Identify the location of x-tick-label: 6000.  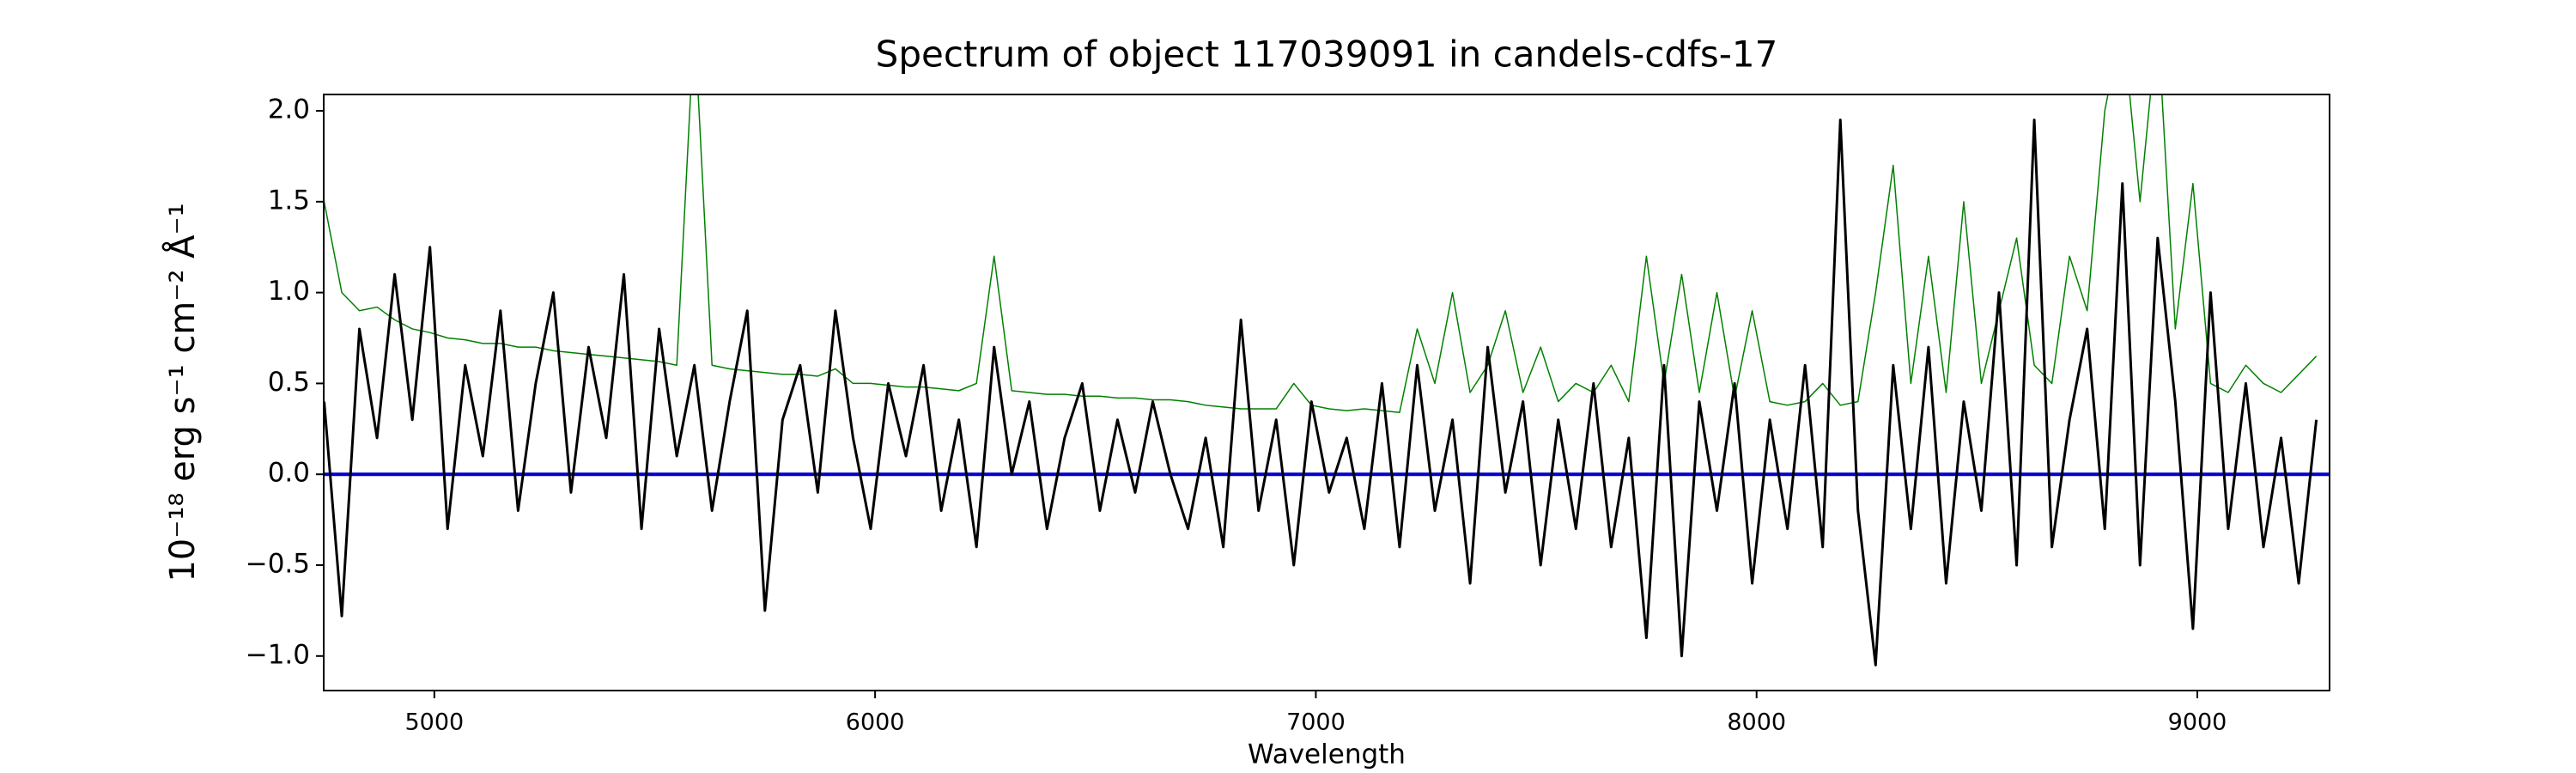
(876, 722).